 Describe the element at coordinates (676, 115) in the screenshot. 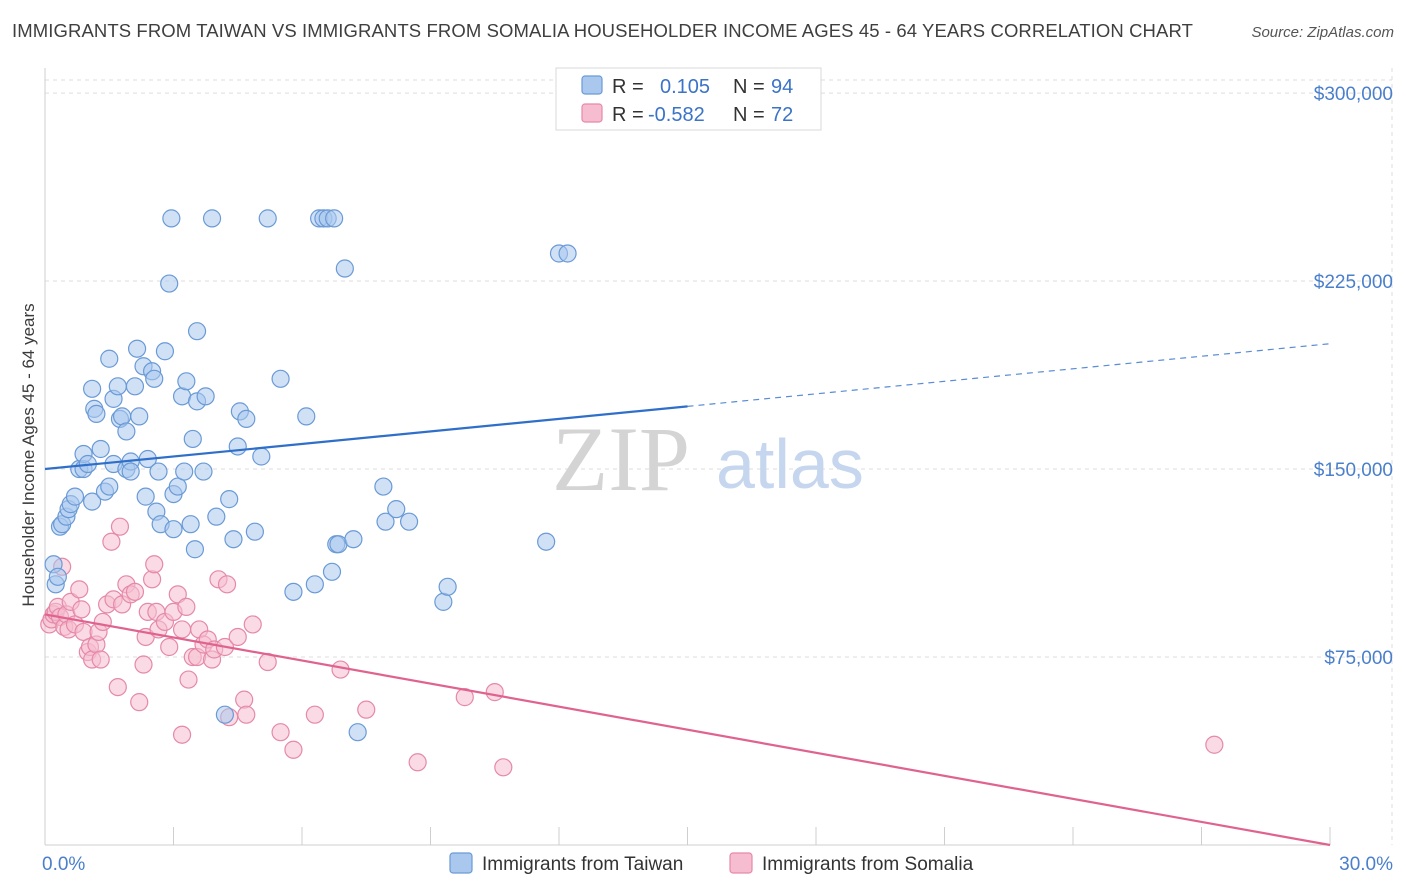

I see `legend-r-value-somalia: -0.582` at that location.